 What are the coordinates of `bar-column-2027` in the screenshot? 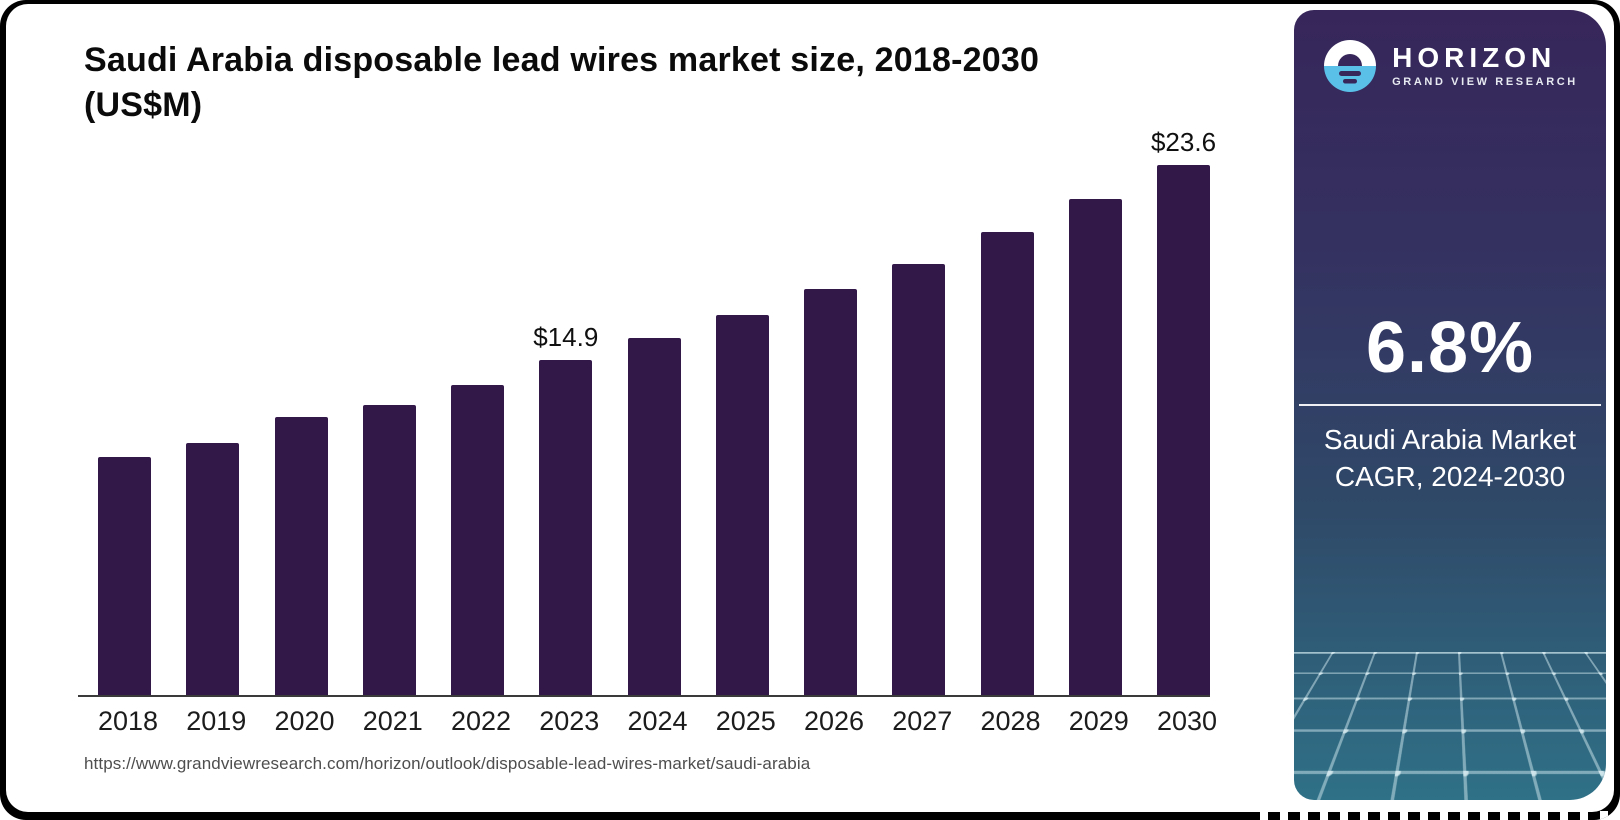 It's located at (919, 479).